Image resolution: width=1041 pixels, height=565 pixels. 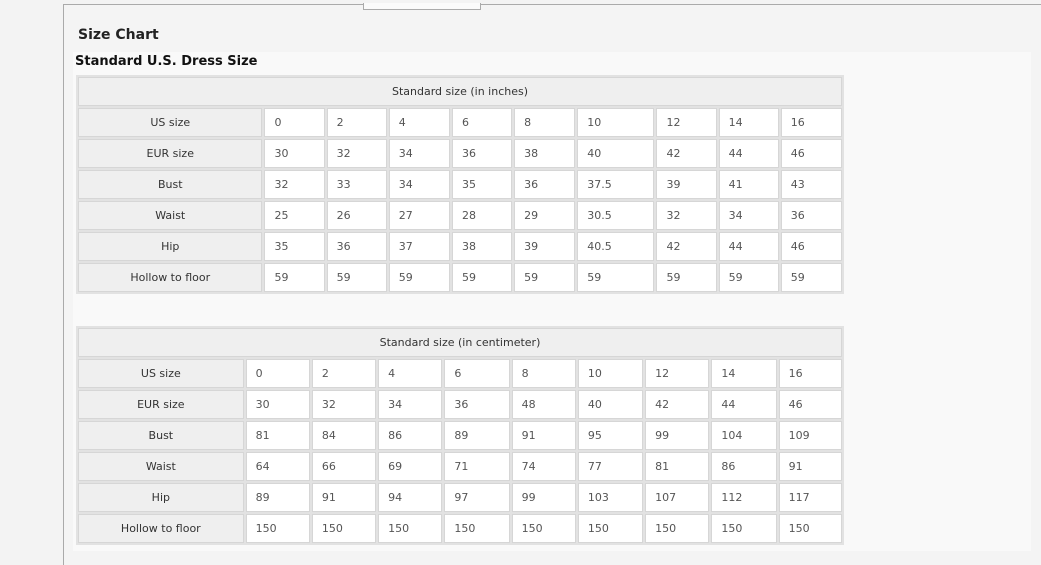 I want to click on table-cell: 14, so click(x=744, y=373).